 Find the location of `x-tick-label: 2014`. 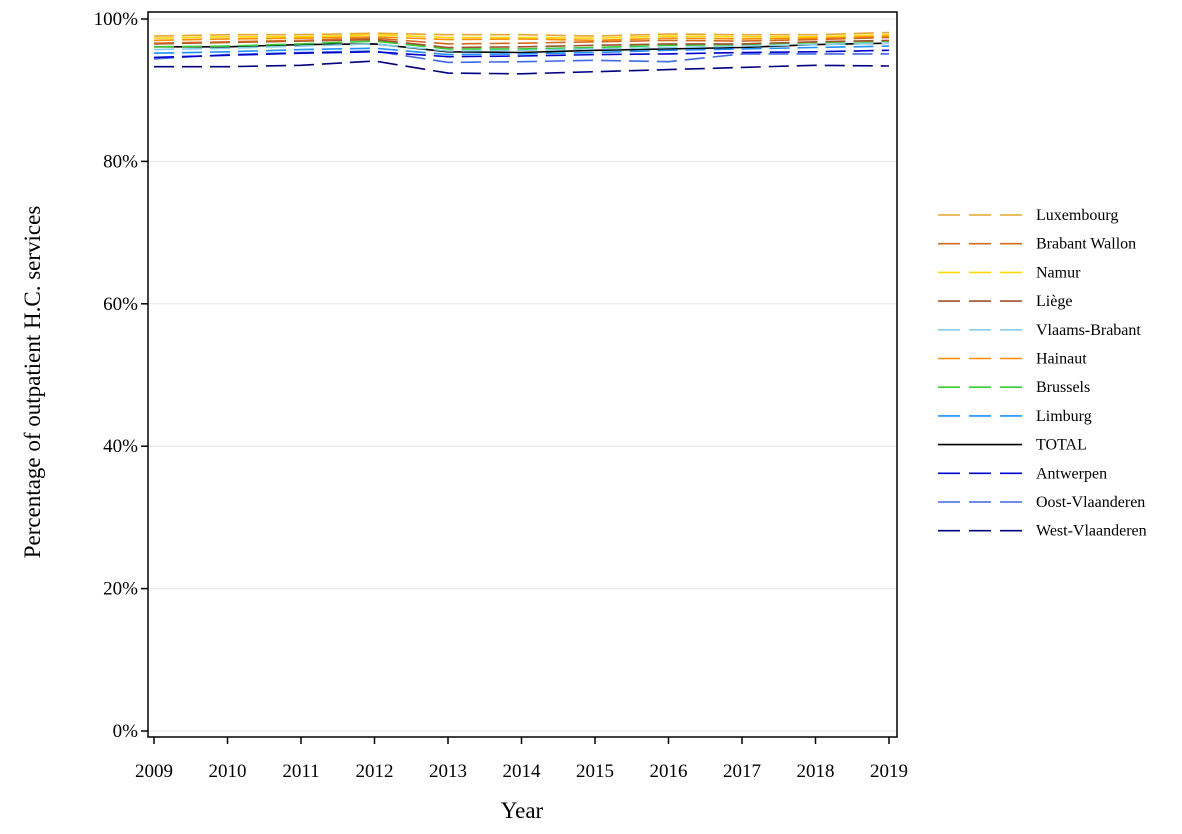

x-tick-label: 2014 is located at coordinates (522, 771).